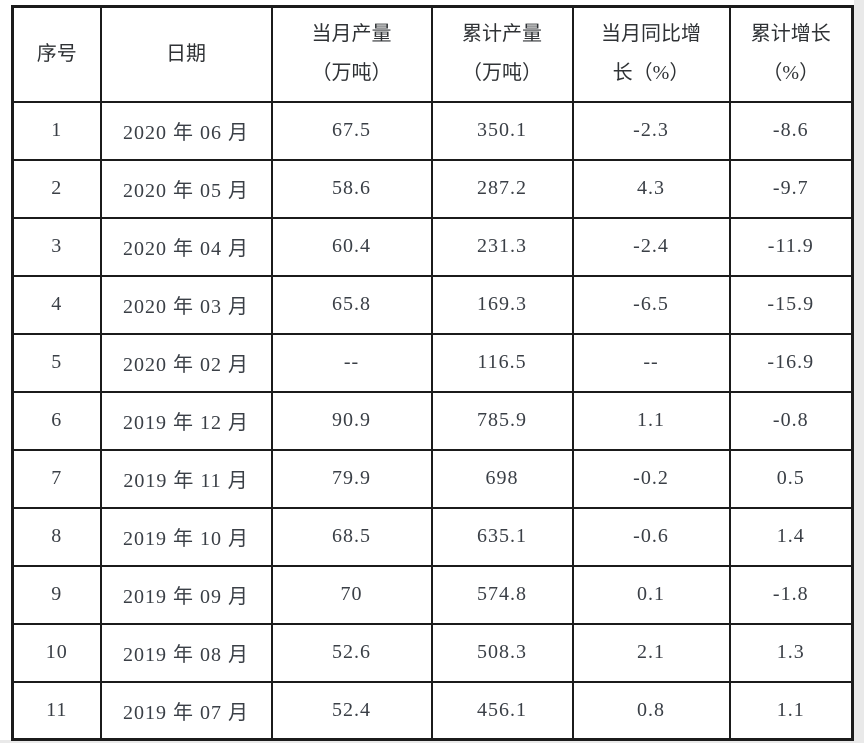  What do you see at coordinates (651, 54) in the screenshot?
I see `column-header-monthly-yoy-growth: 当月同比增 长（%）` at bounding box center [651, 54].